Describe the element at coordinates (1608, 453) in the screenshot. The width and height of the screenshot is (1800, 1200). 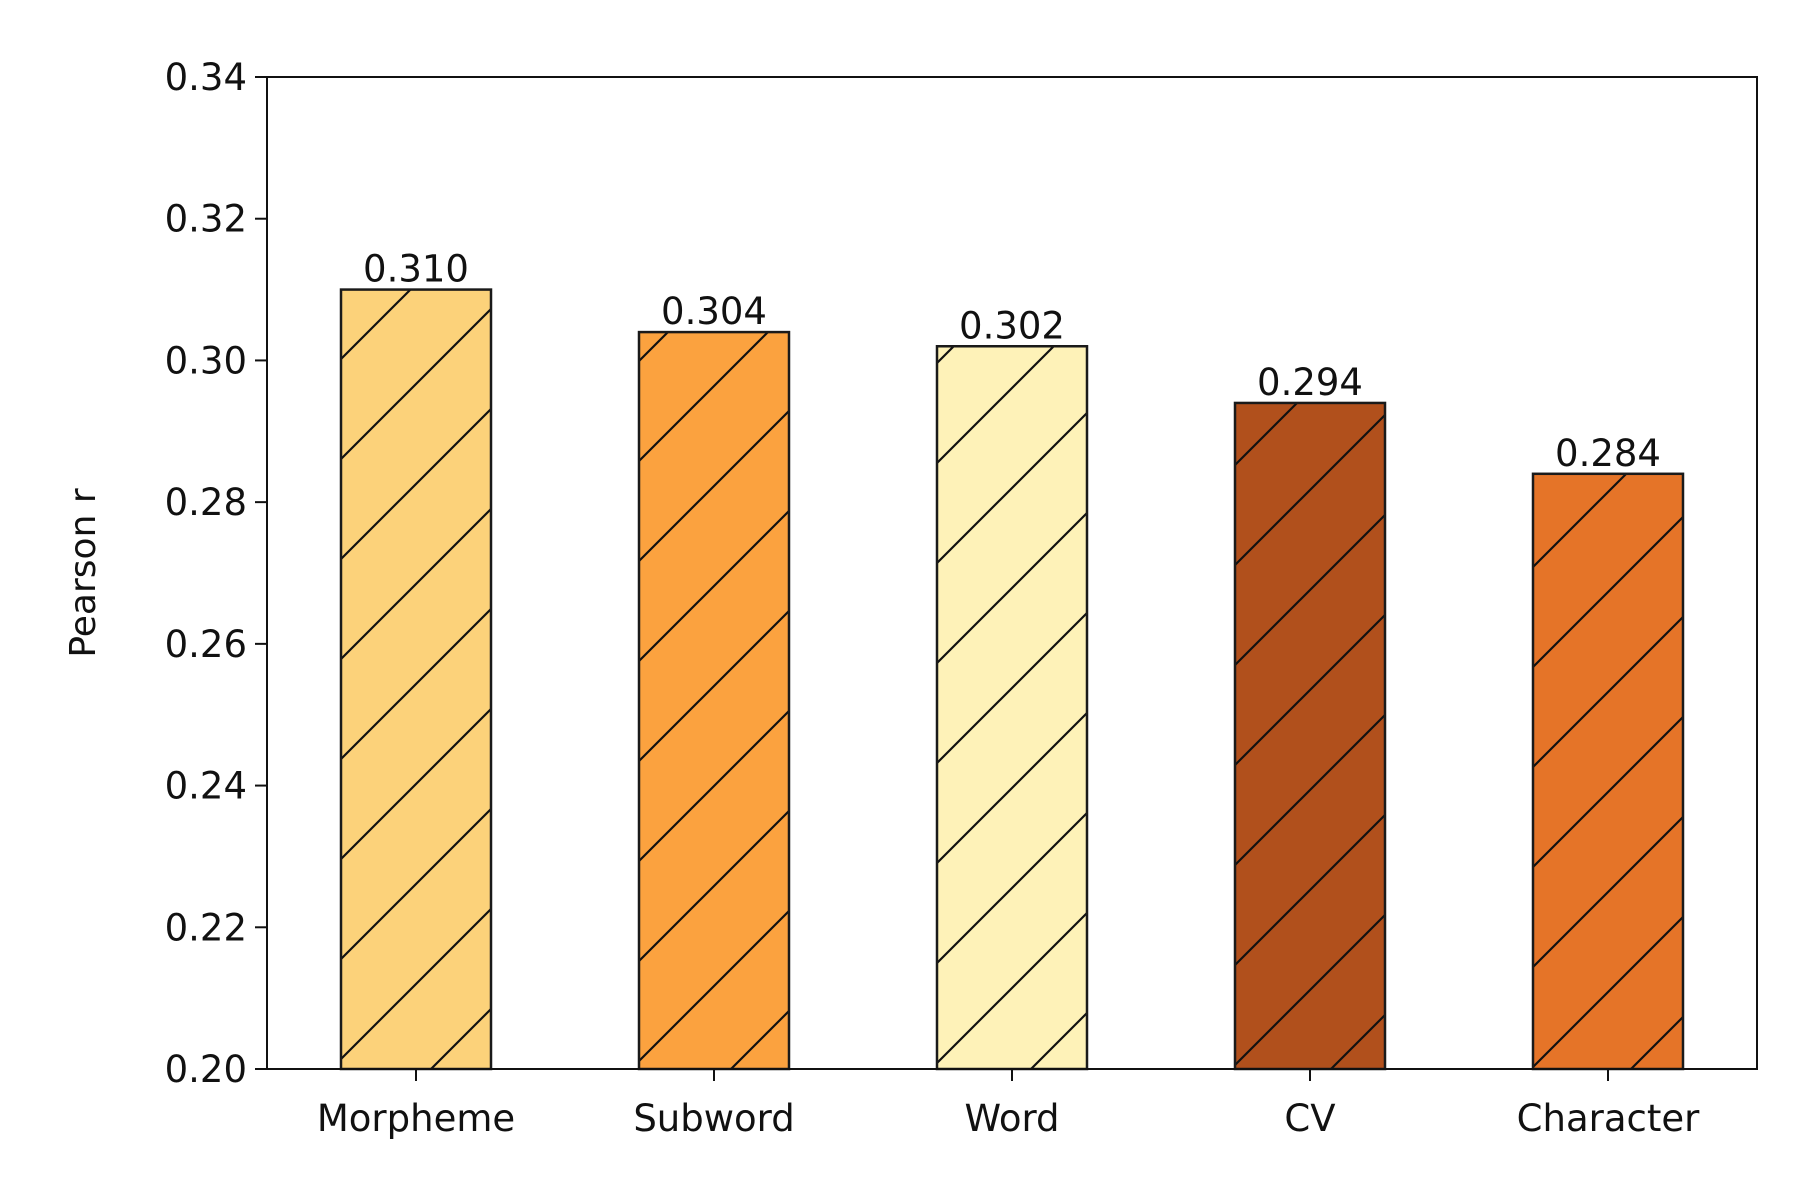
I see `data-label-character: 0.284` at that location.